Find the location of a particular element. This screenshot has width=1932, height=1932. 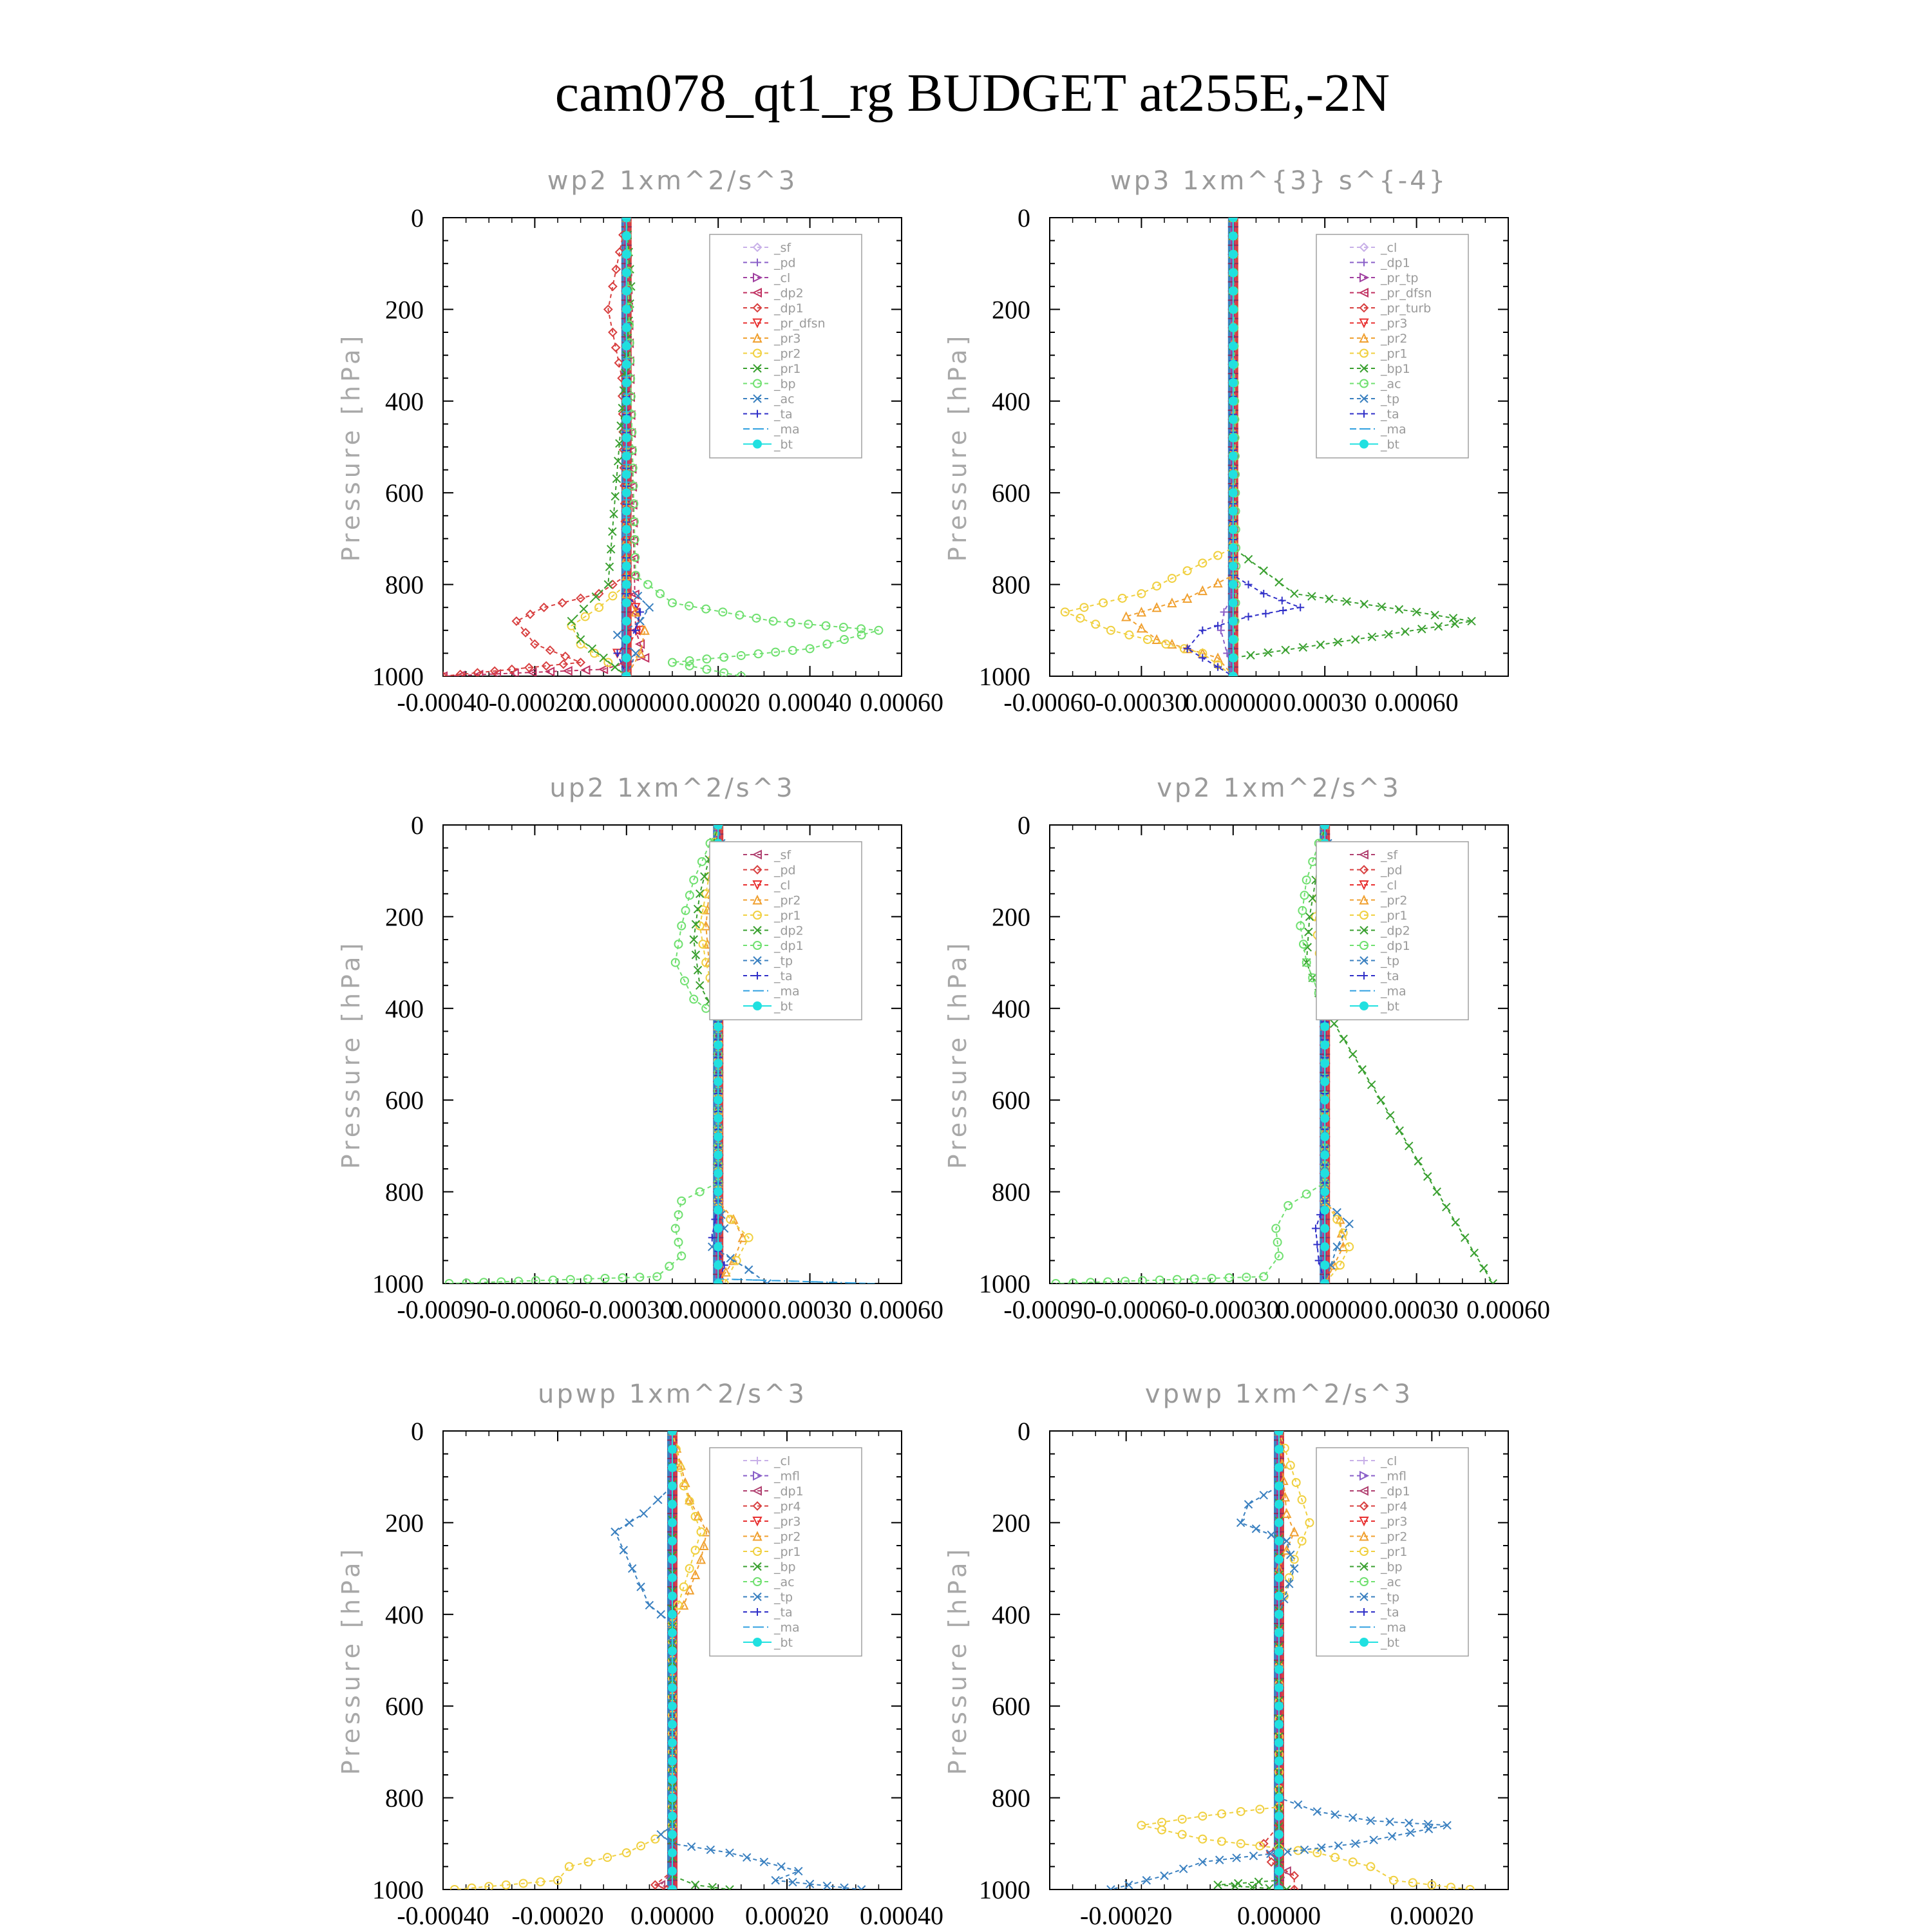

x-tick-label: -0.00090 is located at coordinates (443, 1309).